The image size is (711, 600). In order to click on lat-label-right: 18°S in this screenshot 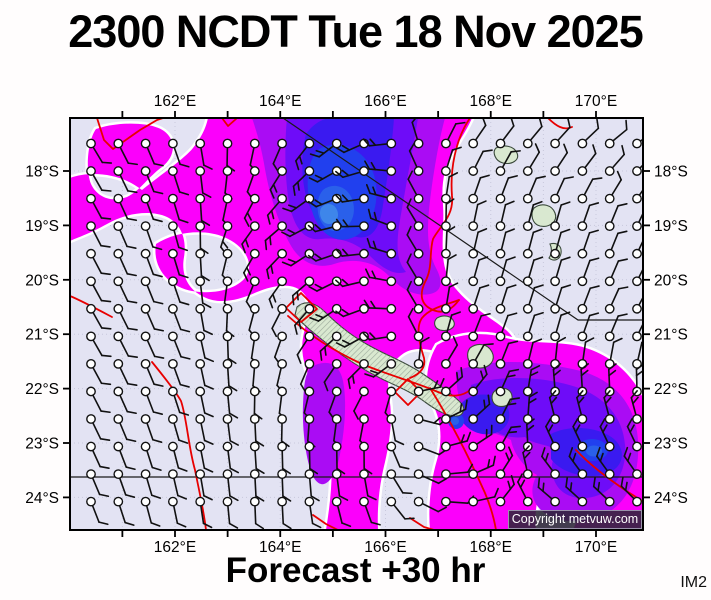, I will do `click(671, 172)`.